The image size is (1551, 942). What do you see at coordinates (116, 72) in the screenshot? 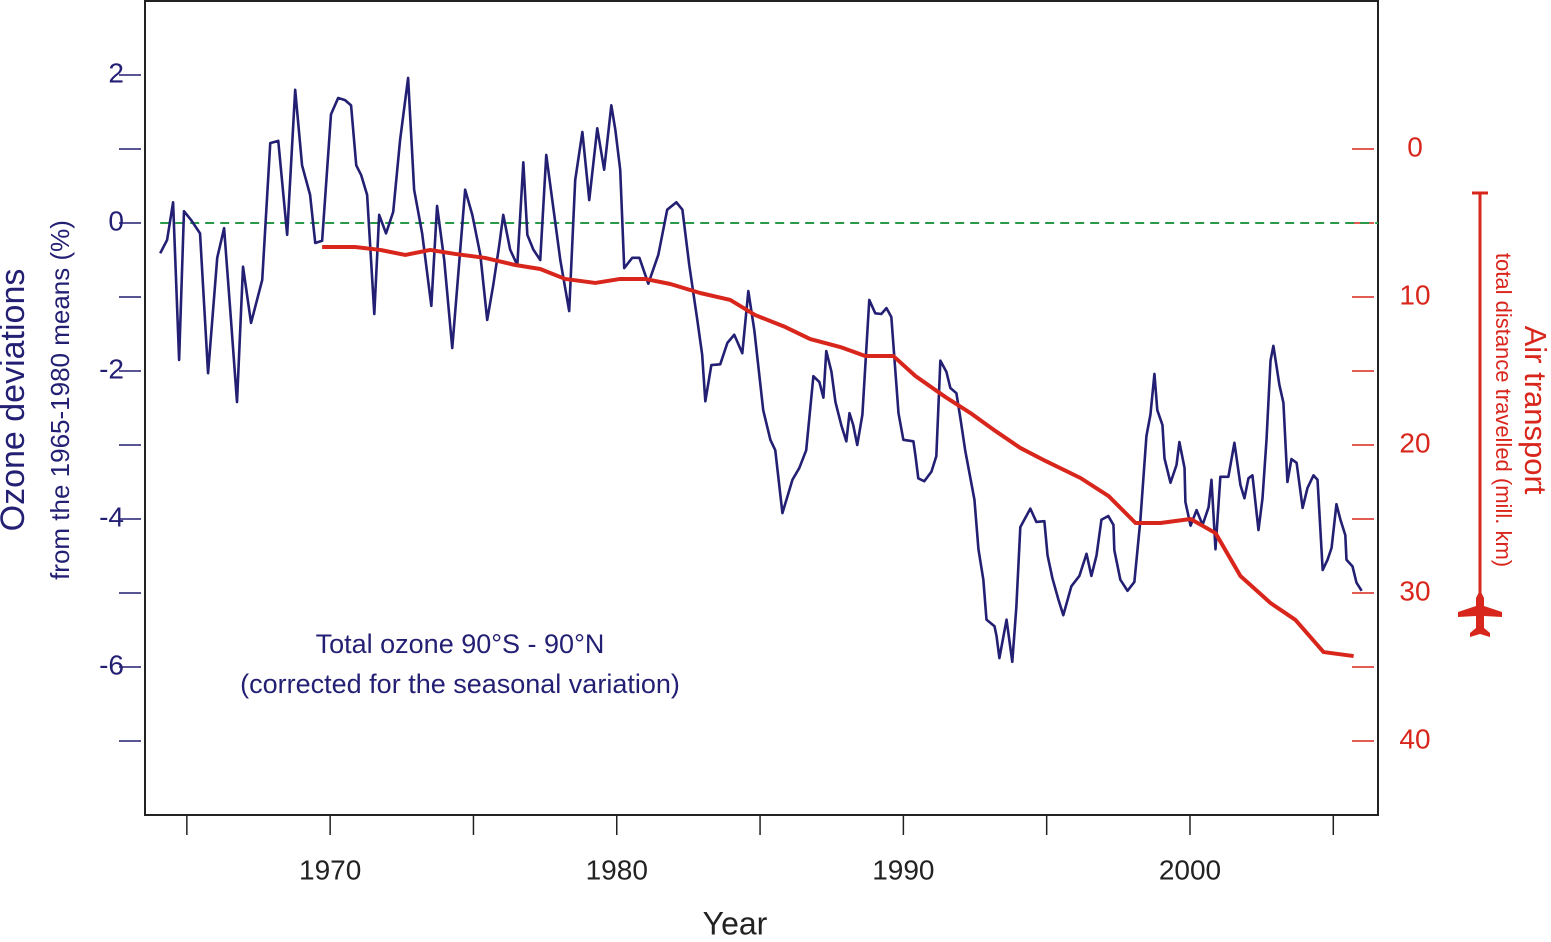
I see `y-tick-label: 2` at bounding box center [116, 72].